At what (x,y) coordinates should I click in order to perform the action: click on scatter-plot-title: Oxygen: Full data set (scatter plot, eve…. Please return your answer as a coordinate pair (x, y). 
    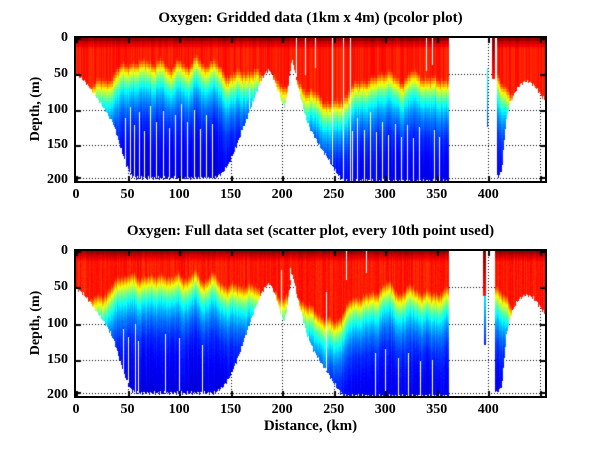
    Looking at the image, I should click on (310, 231).